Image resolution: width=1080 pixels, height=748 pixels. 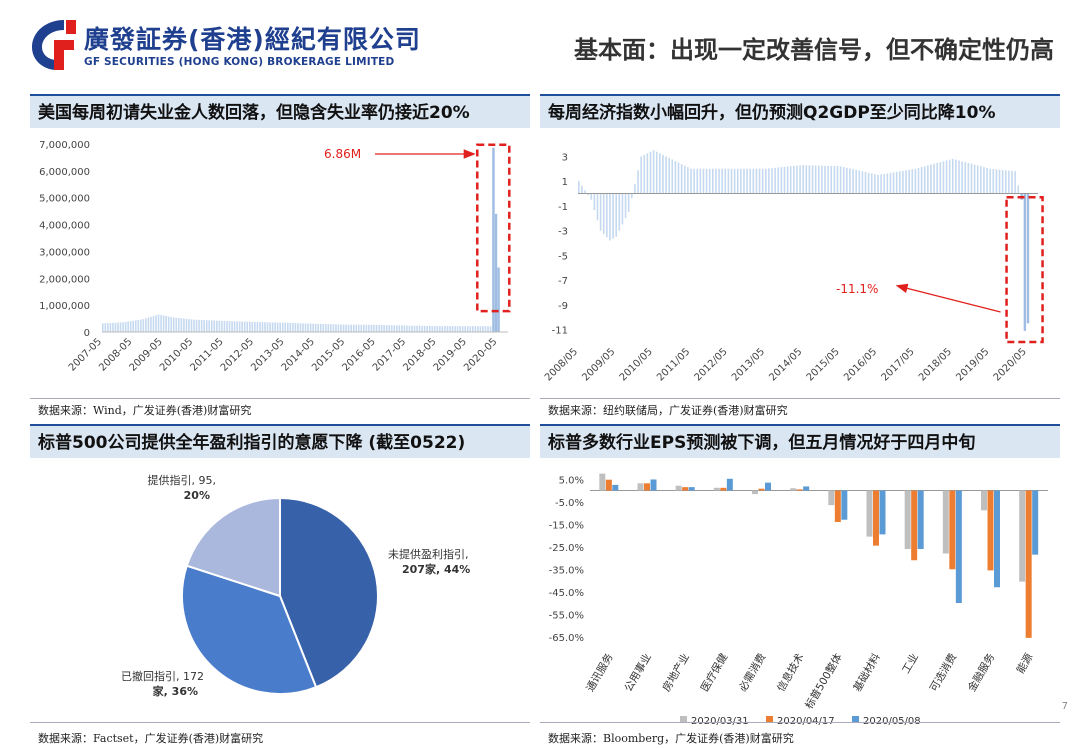 I want to click on x-tick-label: 2014/05, so click(x=785, y=364).